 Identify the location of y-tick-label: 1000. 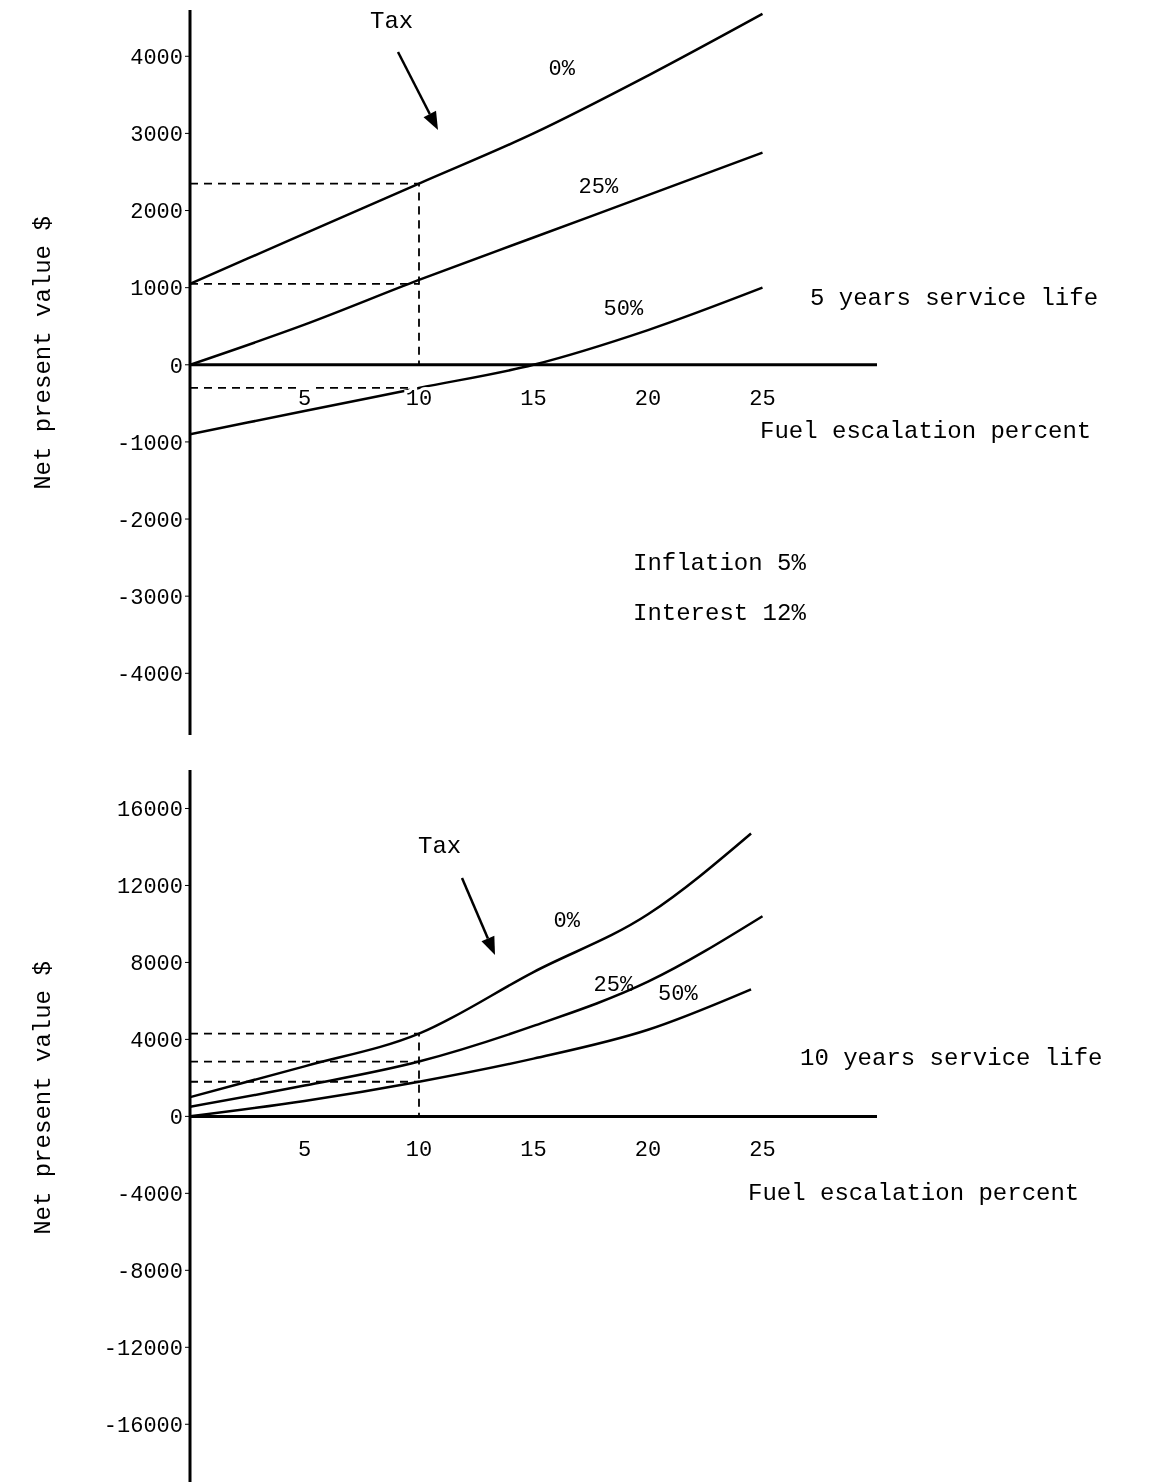
(156, 290).